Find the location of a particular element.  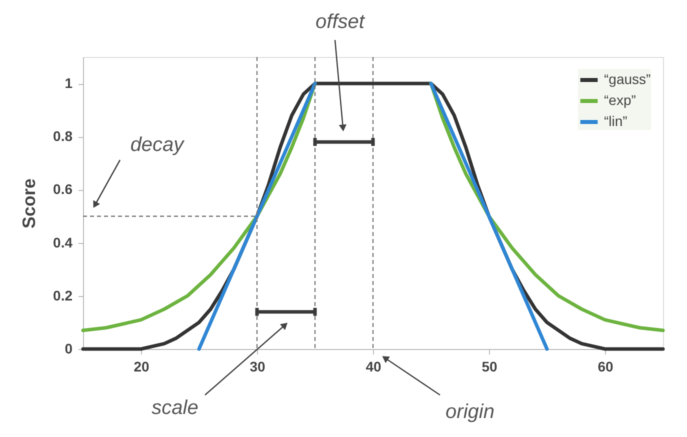

legend-label: “gauss” is located at coordinates (628, 79).